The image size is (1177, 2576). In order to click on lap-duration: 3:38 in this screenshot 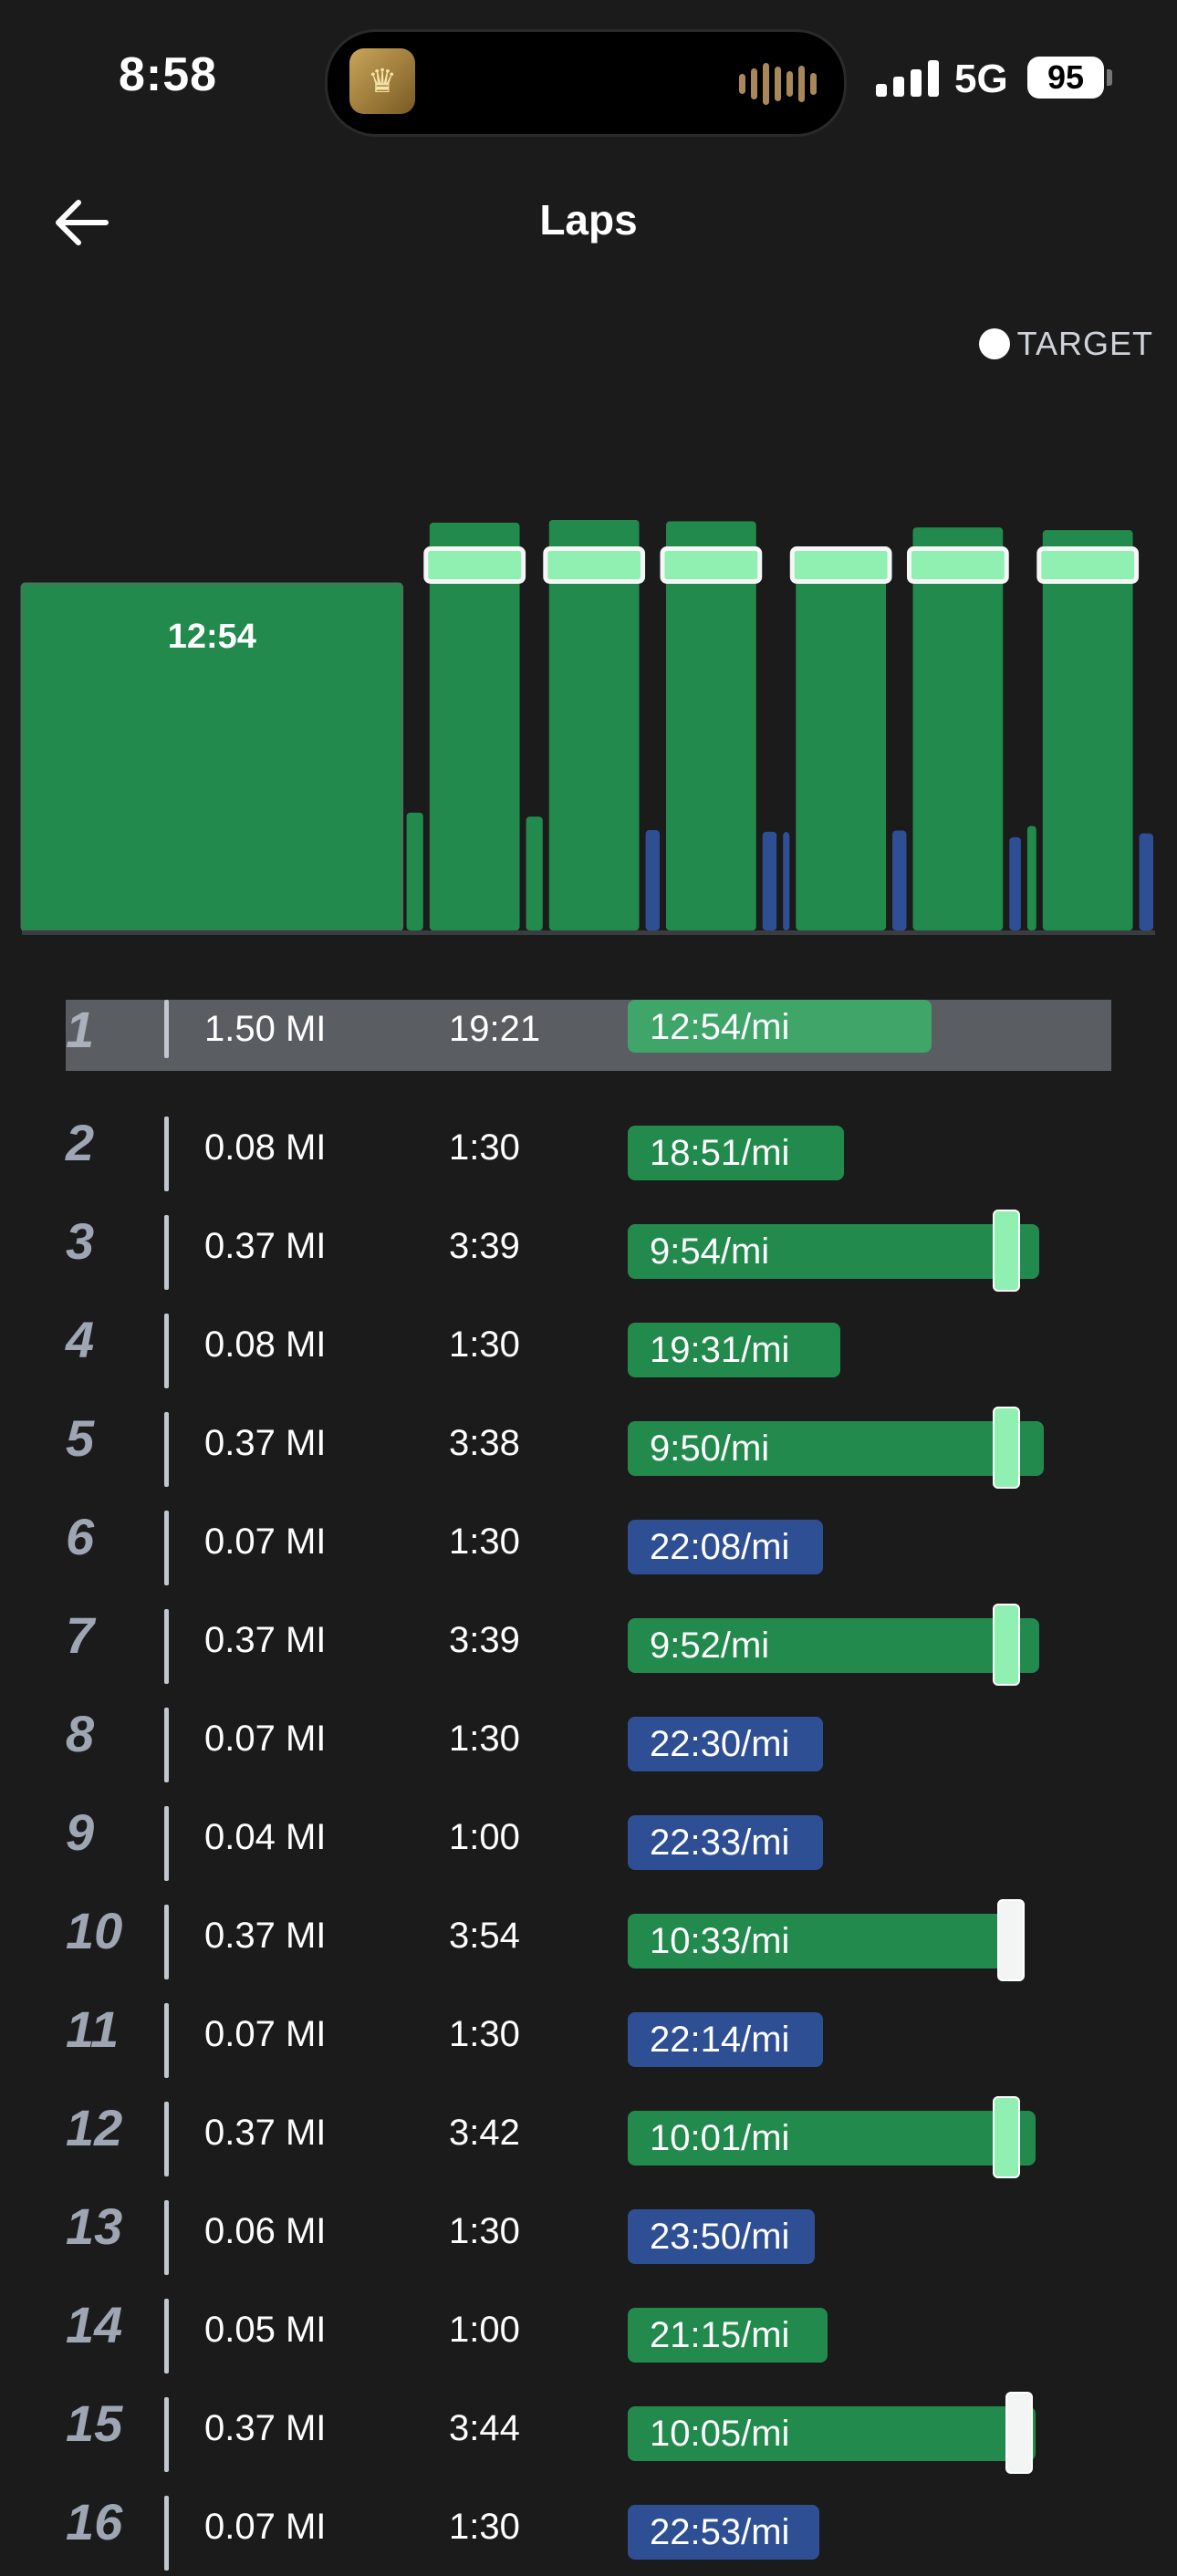, I will do `click(485, 1443)`.